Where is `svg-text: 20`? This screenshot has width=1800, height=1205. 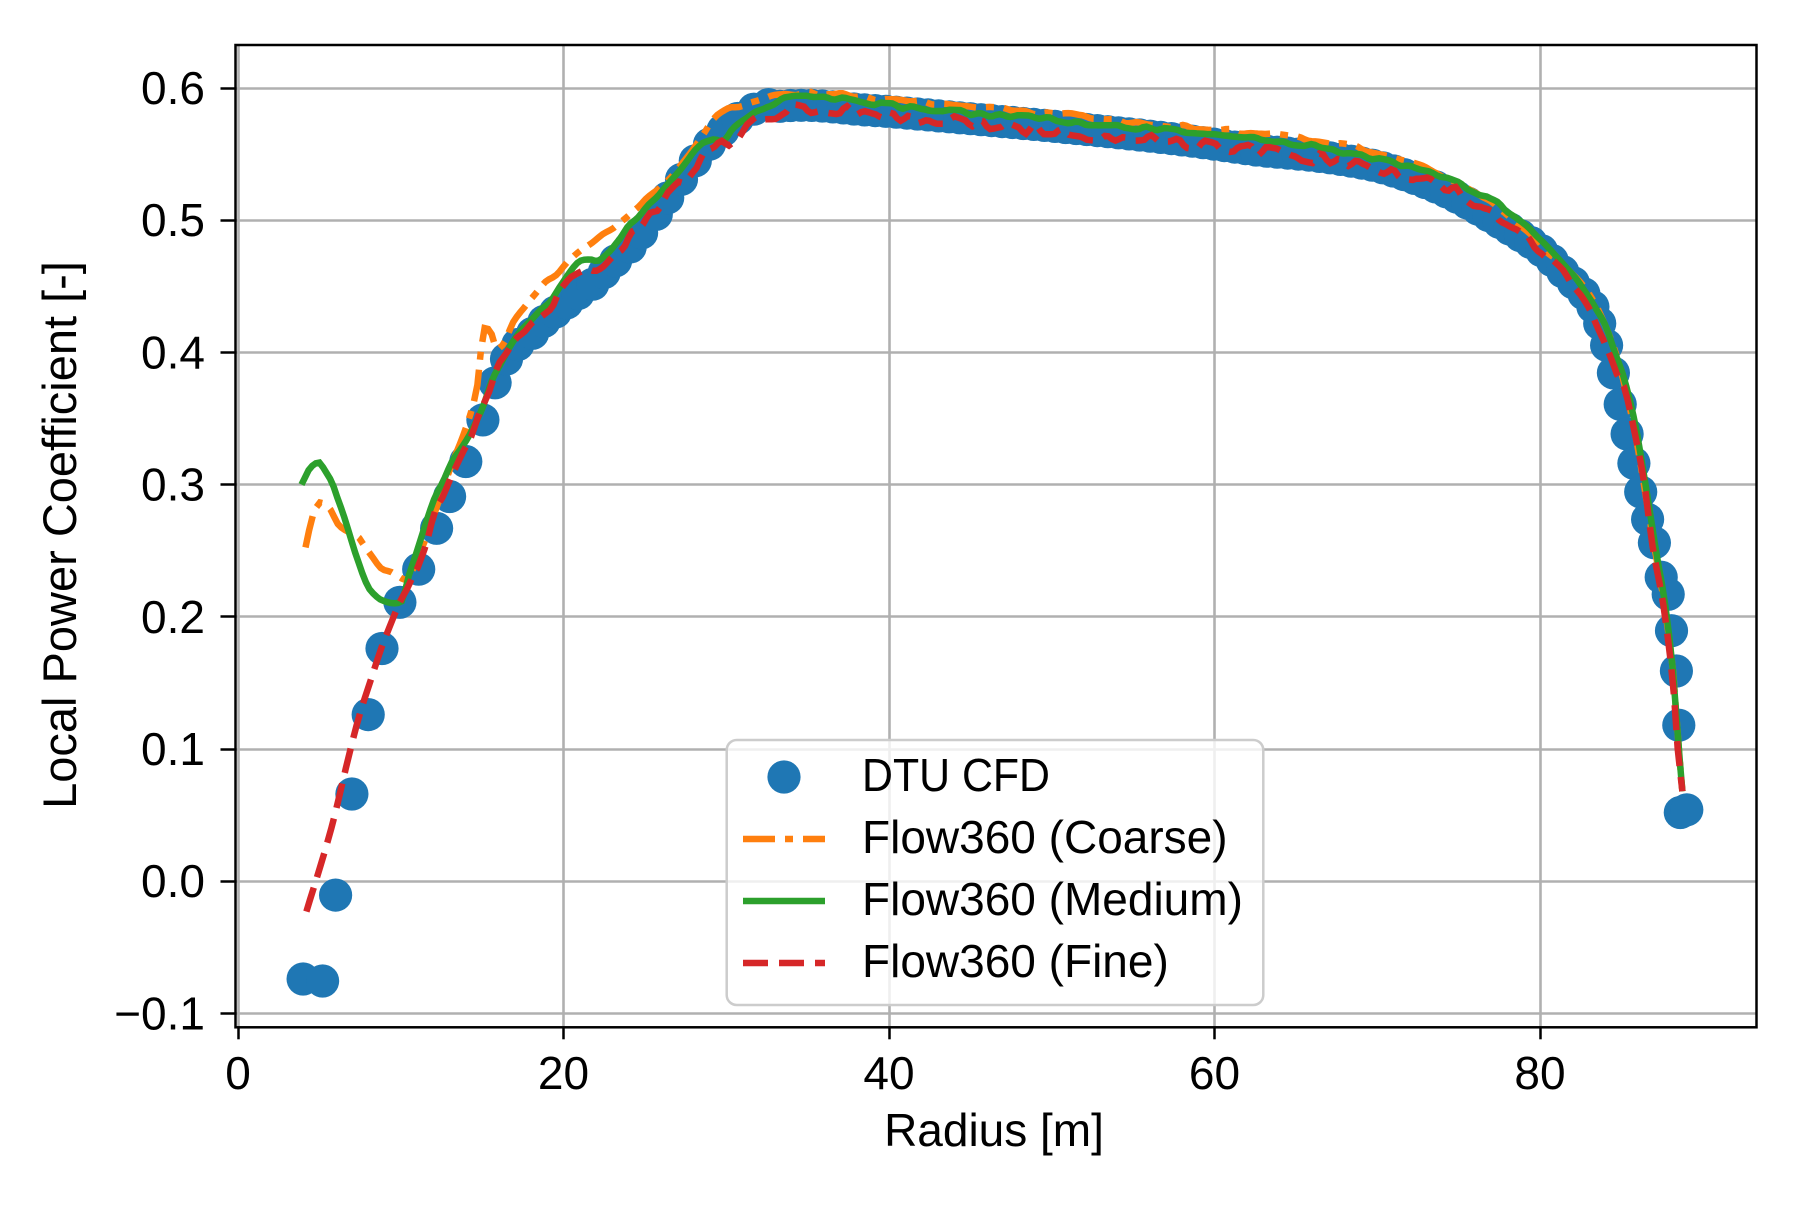
svg-text: 20 is located at coordinates (563, 1073).